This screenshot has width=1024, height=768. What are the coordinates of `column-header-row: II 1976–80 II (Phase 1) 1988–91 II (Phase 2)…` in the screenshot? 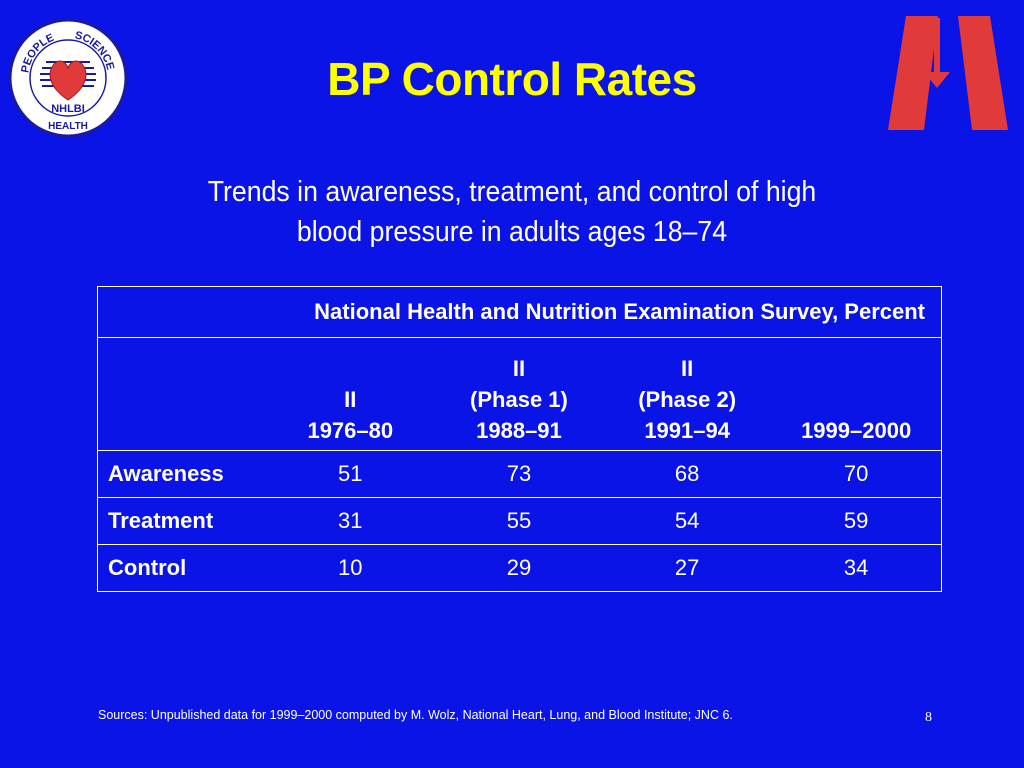 It's located at (519, 394).